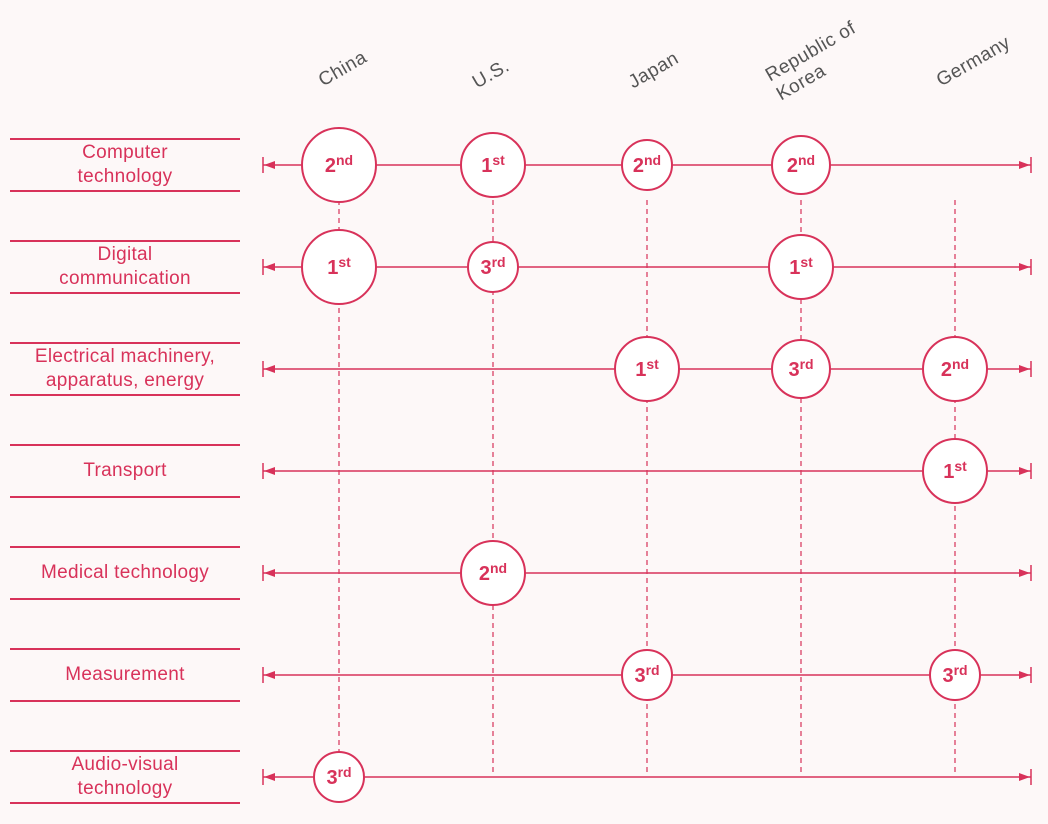 The height and width of the screenshot is (824, 1048). Describe the element at coordinates (125, 267) in the screenshot. I see `category-label: Digital communication` at that location.